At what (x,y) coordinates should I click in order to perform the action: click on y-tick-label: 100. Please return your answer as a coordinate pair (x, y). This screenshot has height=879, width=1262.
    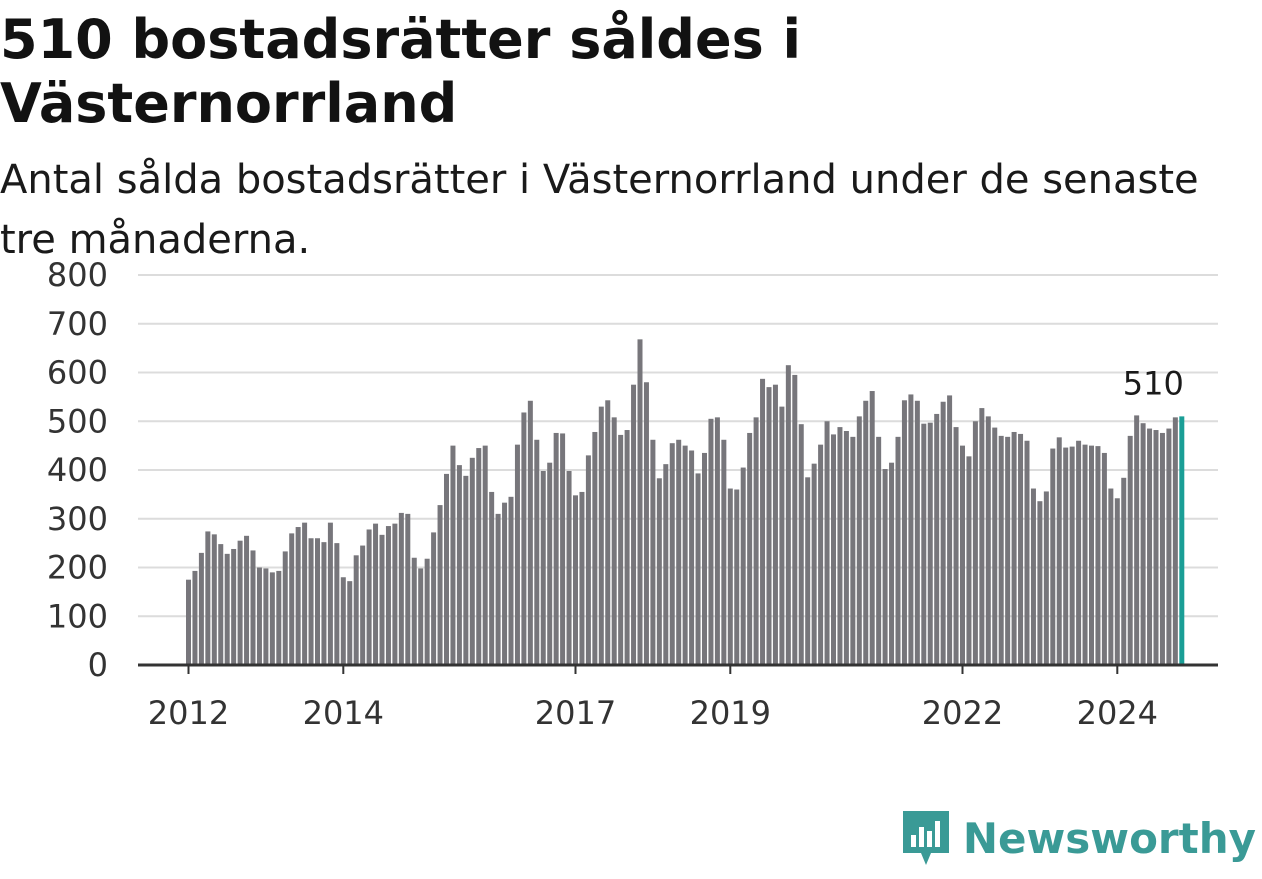
    Looking at the image, I should click on (77, 616).